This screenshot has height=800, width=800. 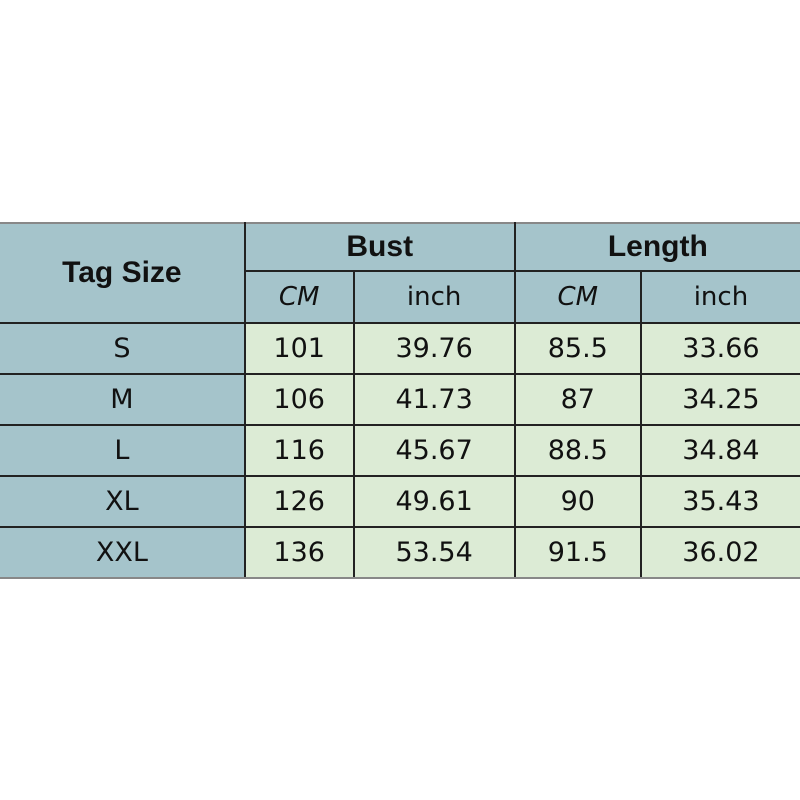 What do you see at coordinates (719, 501) in the screenshot?
I see `value-cell: 35.43` at bounding box center [719, 501].